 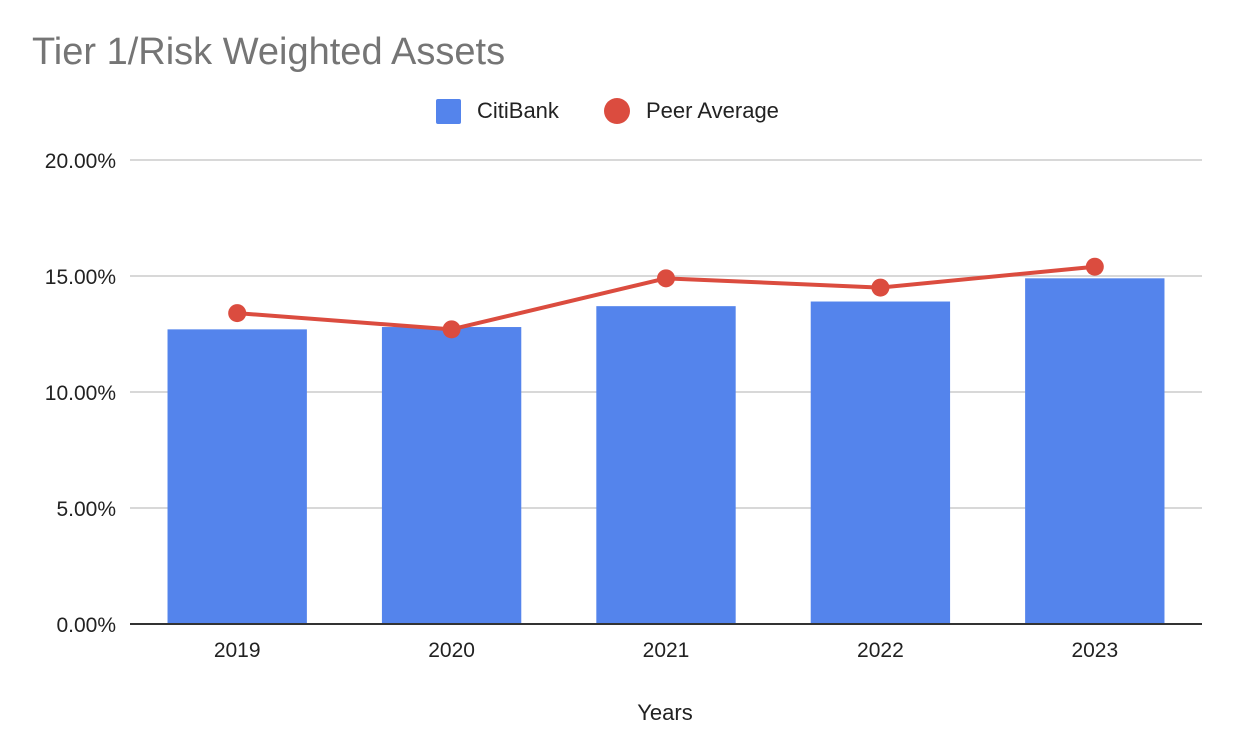 I want to click on y-tick-label: 0.00%, so click(x=86, y=625).